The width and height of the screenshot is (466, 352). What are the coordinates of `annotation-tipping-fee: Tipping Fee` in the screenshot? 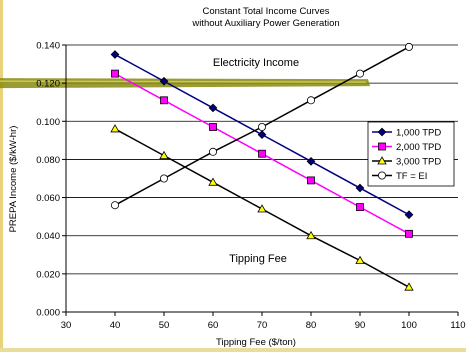 It's located at (258, 259).